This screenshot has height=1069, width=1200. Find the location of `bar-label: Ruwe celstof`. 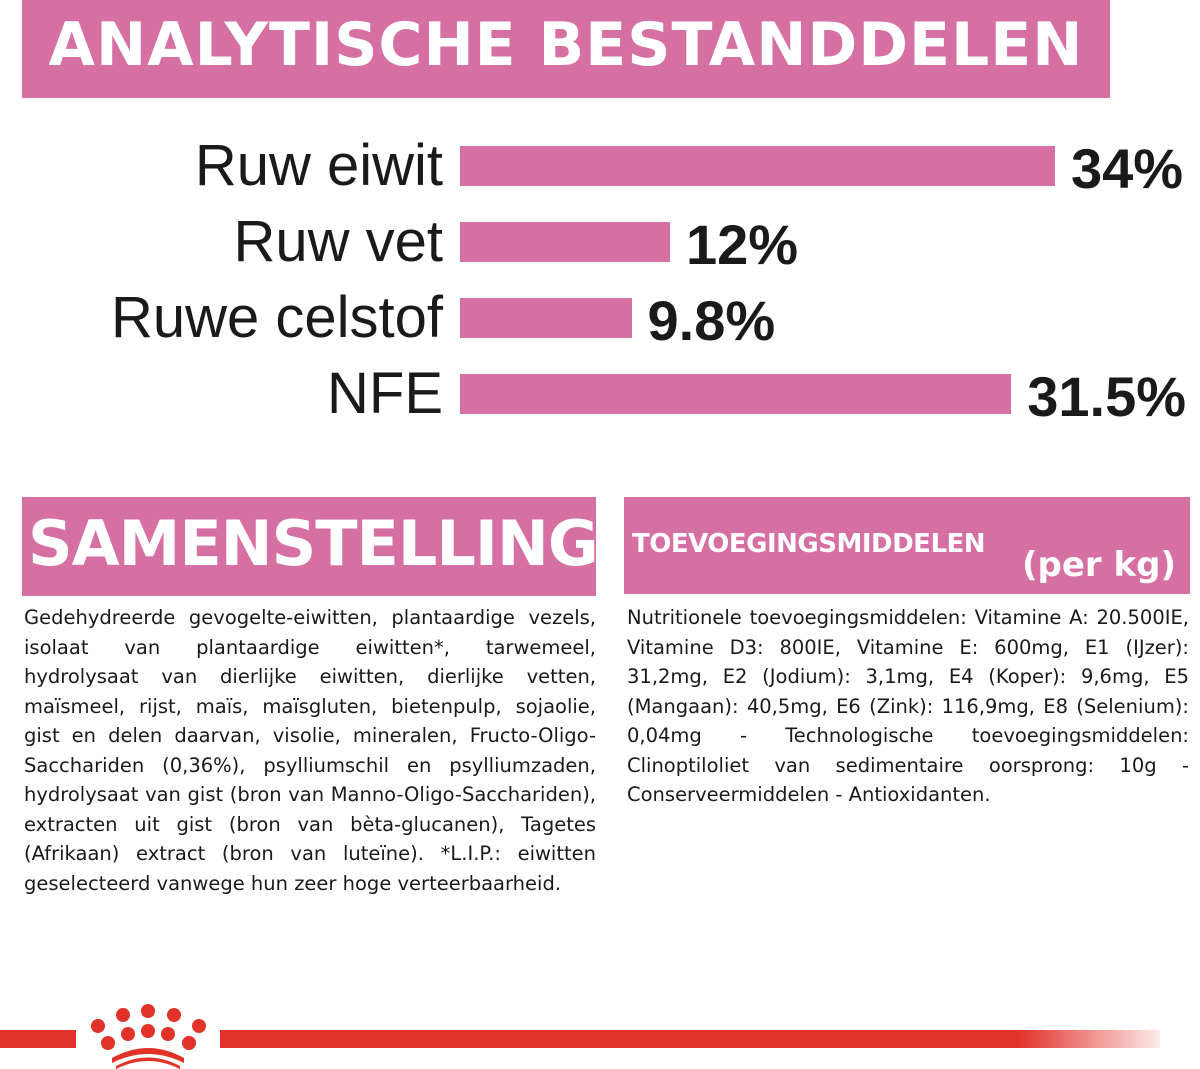

bar-label: Ruwe celstof is located at coordinates (276, 317).